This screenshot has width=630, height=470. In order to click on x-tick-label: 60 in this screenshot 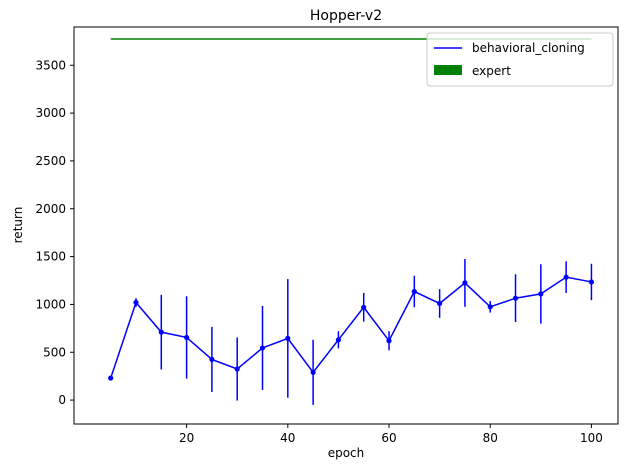, I will do `click(388, 438)`.